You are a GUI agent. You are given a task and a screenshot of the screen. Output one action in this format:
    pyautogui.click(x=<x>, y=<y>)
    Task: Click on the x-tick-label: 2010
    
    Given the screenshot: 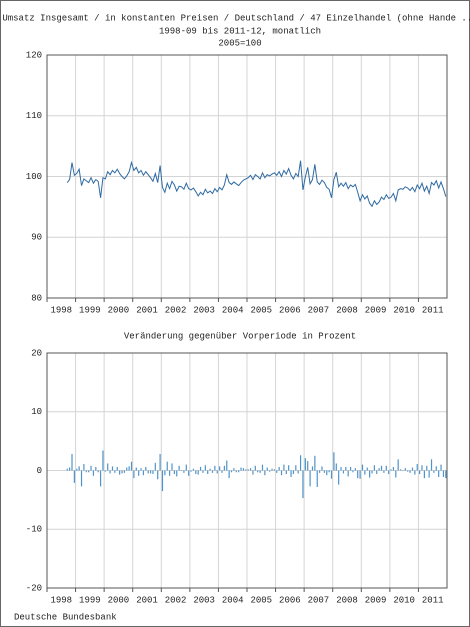 What is the action you would take?
    pyautogui.click(x=404, y=310)
    